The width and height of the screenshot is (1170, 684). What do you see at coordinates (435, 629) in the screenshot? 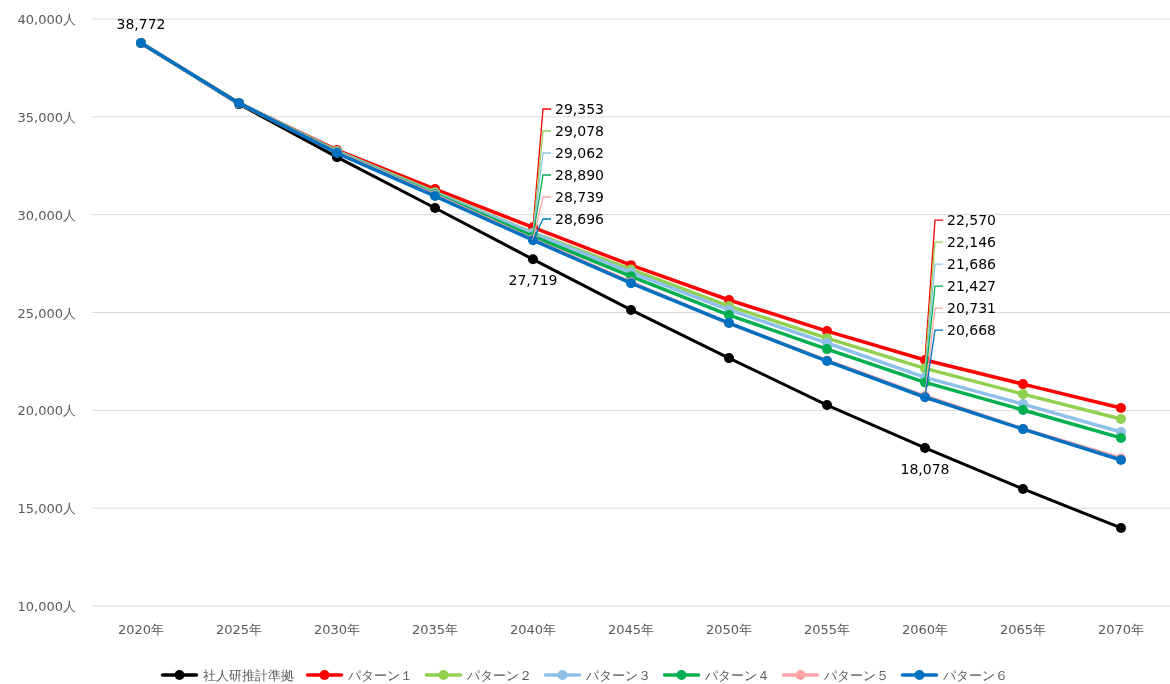
I see `x-tick-label: 2035年` at bounding box center [435, 629].